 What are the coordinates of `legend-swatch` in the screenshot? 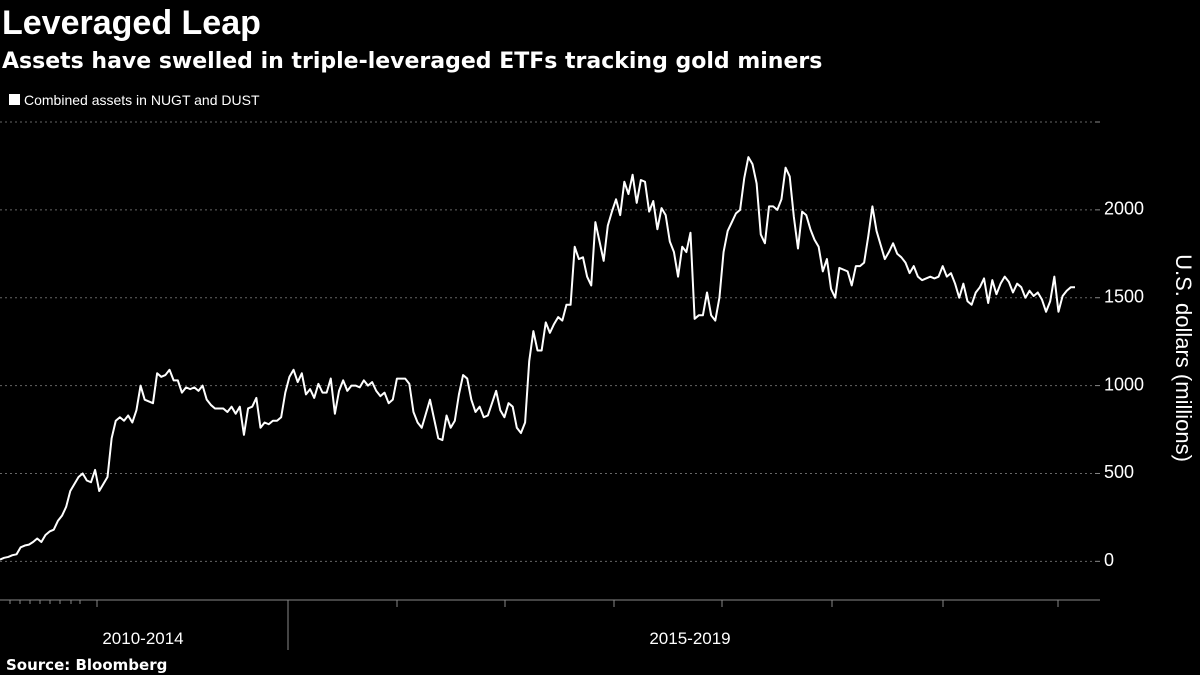 It's located at (14, 99).